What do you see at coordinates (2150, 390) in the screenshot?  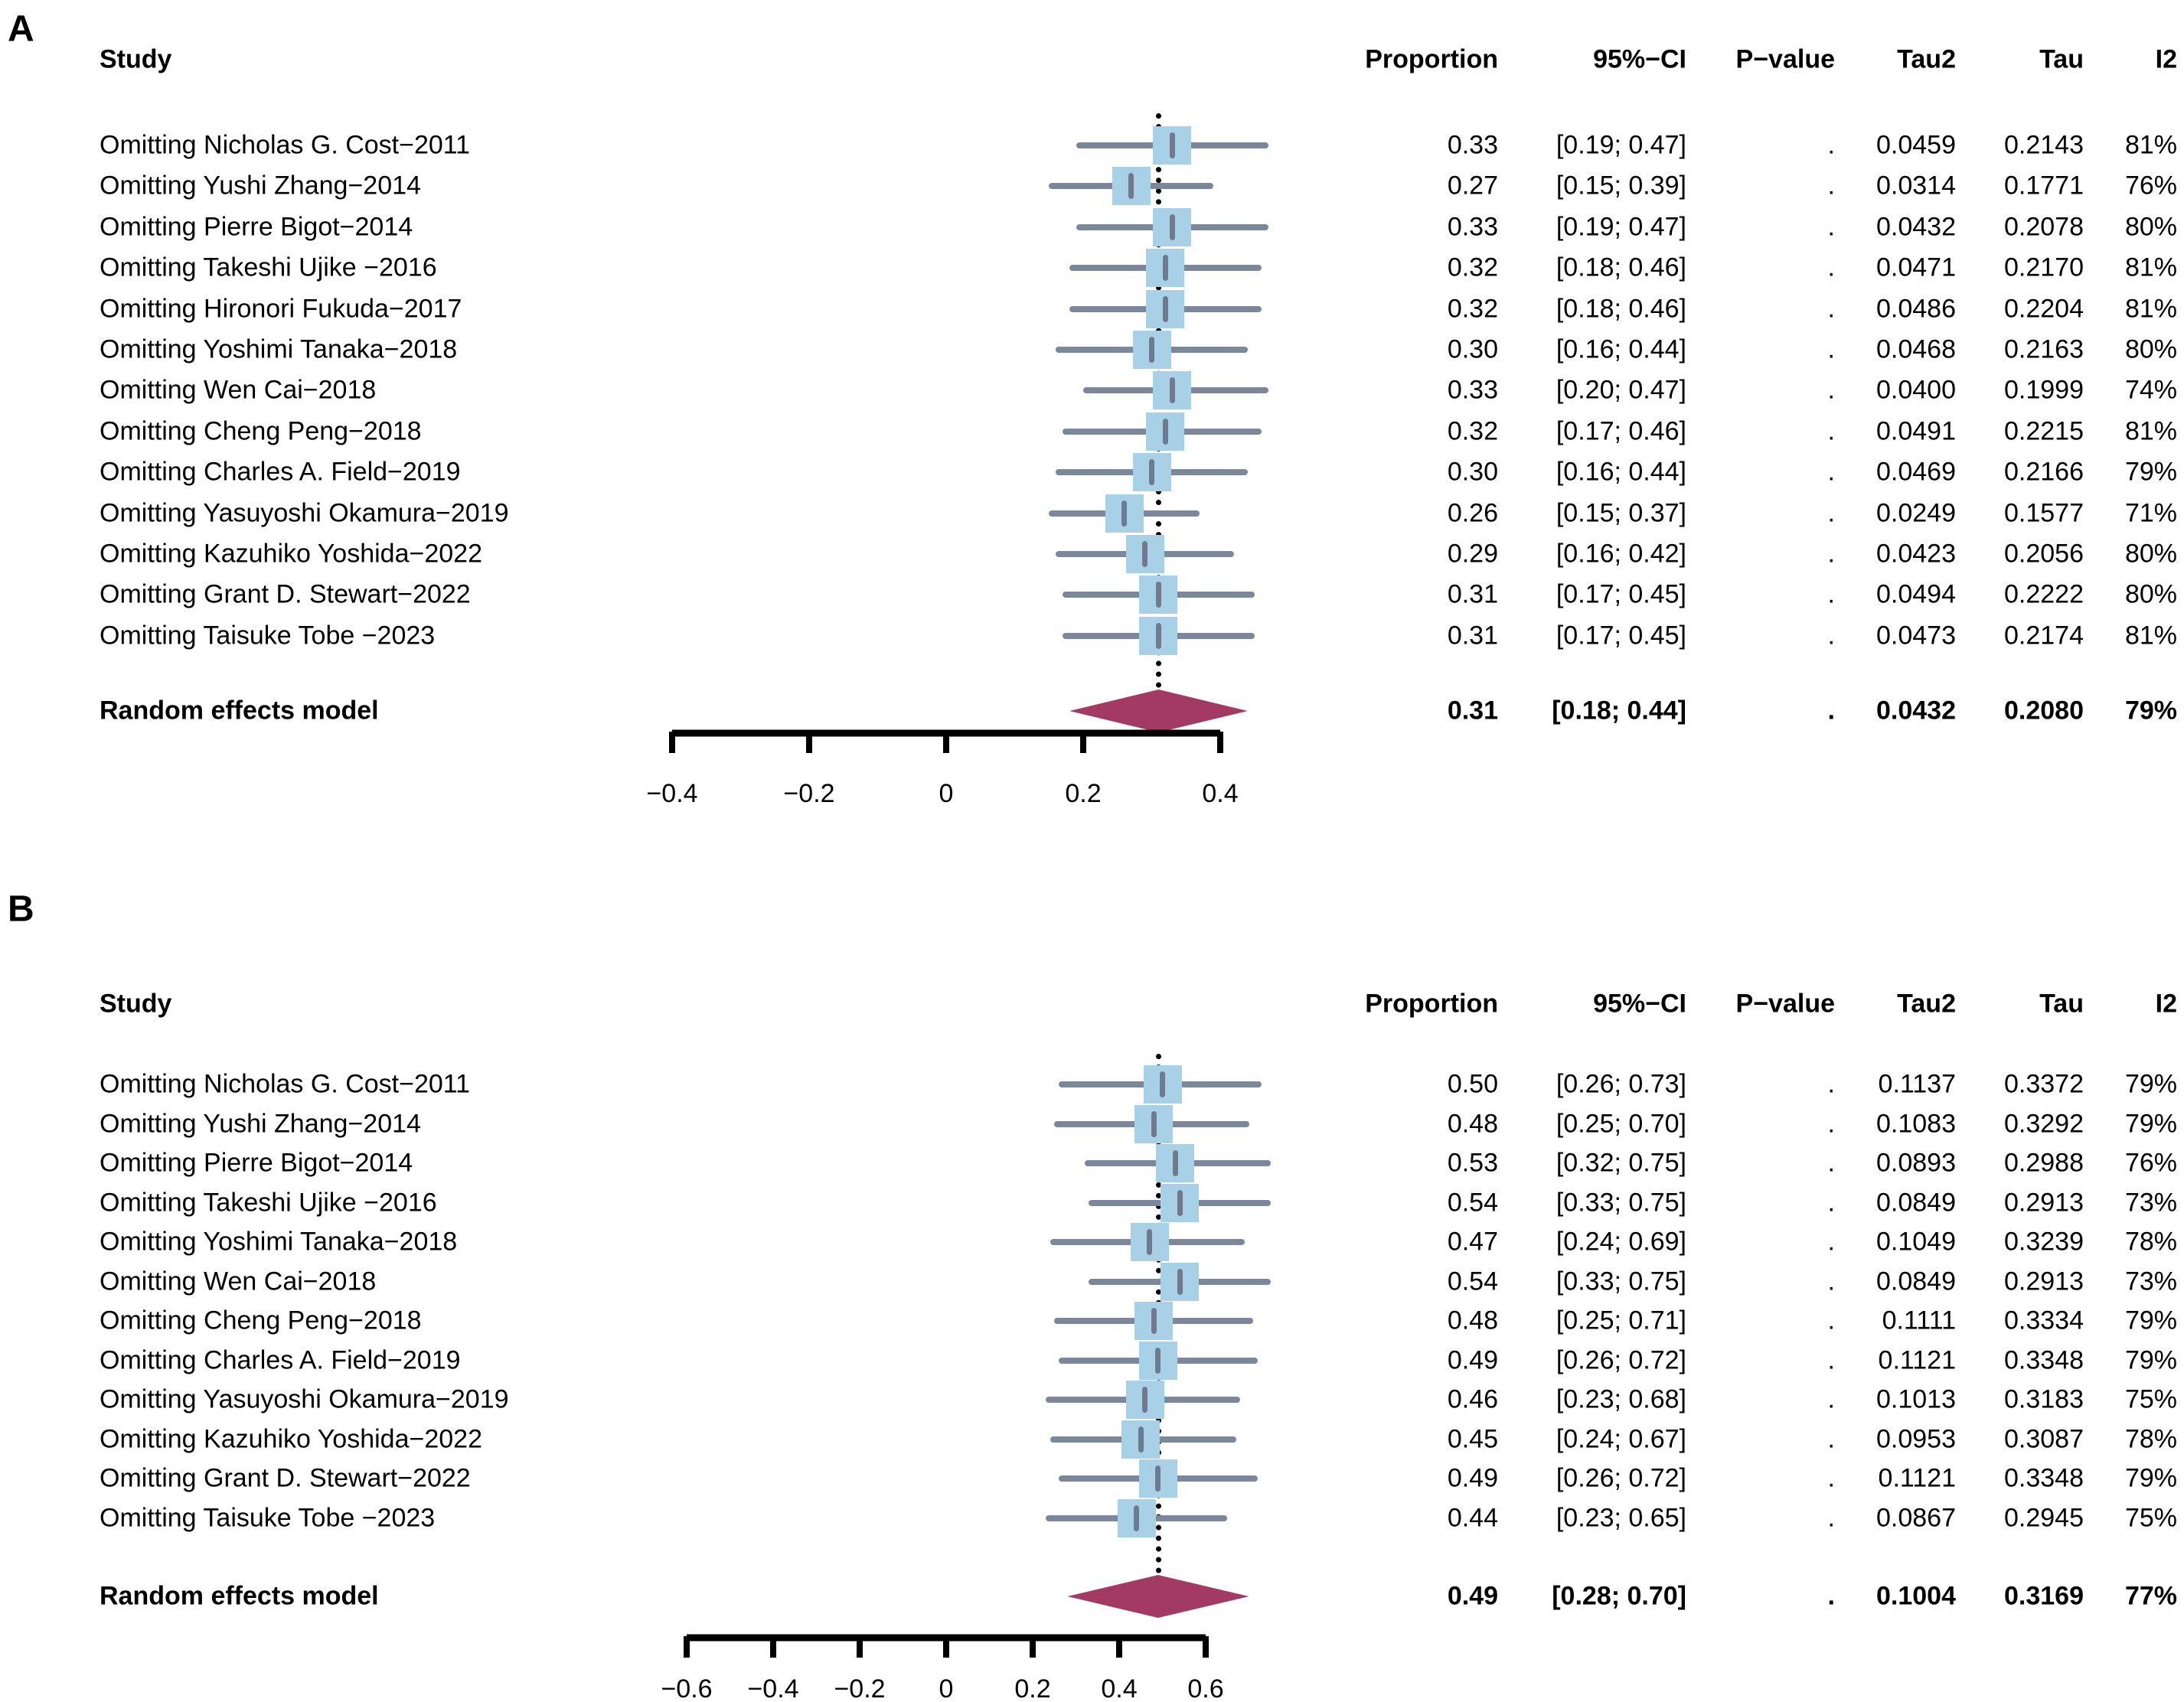 I see `cell-i2: 74%` at bounding box center [2150, 390].